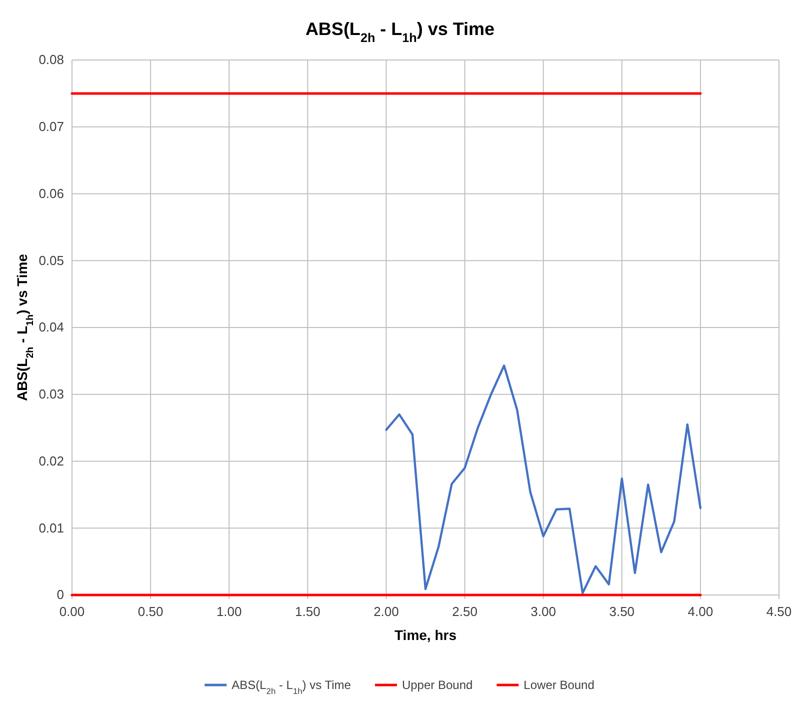 The height and width of the screenshot is (702, 799). I want to click on x-tick-label: 3.50, so click(622, 612).